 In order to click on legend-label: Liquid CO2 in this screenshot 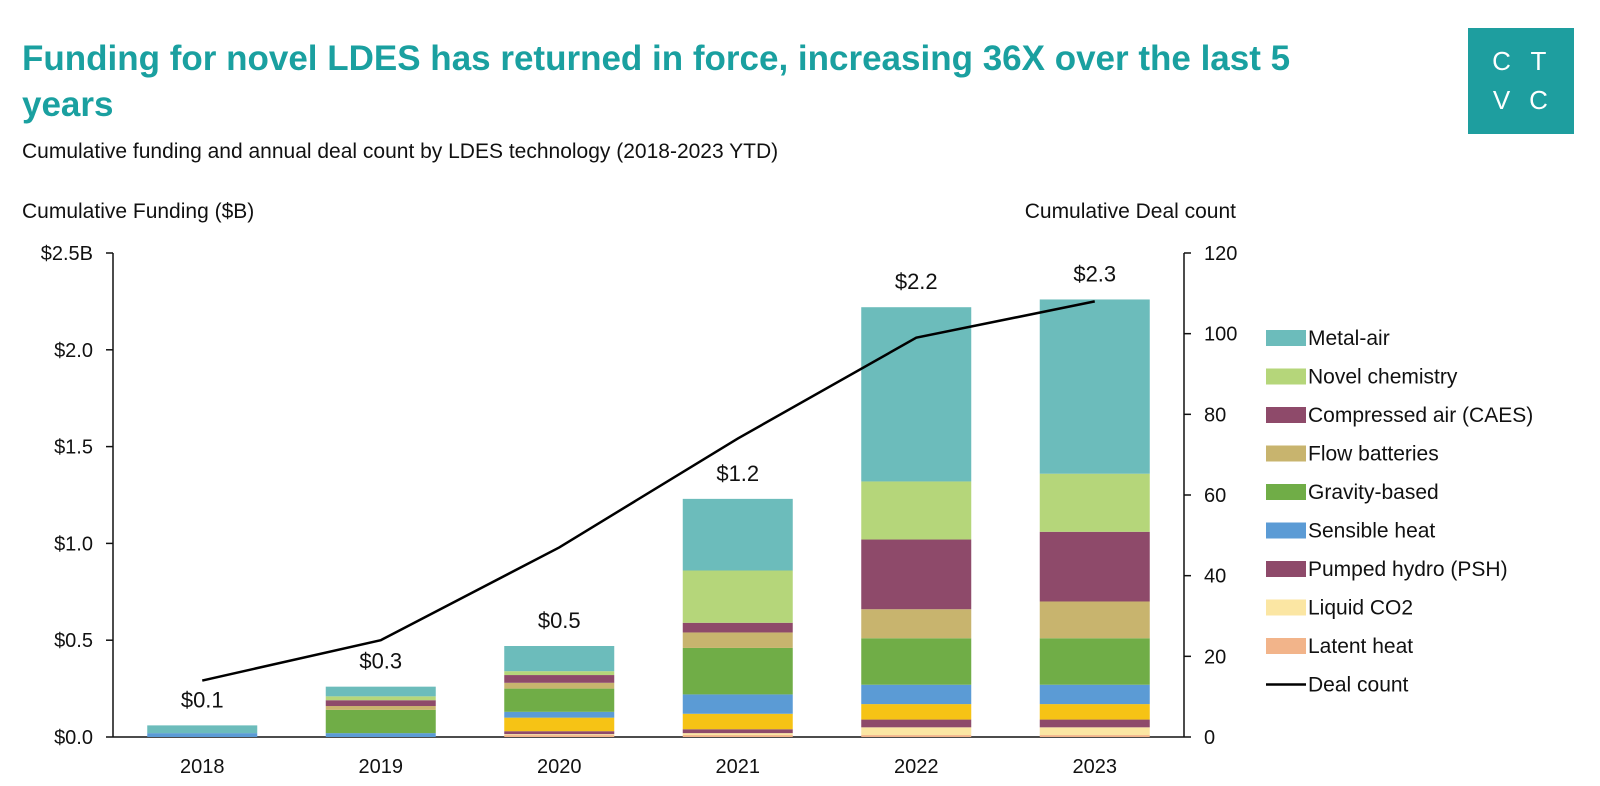, I will do `click(1360, 608)`.